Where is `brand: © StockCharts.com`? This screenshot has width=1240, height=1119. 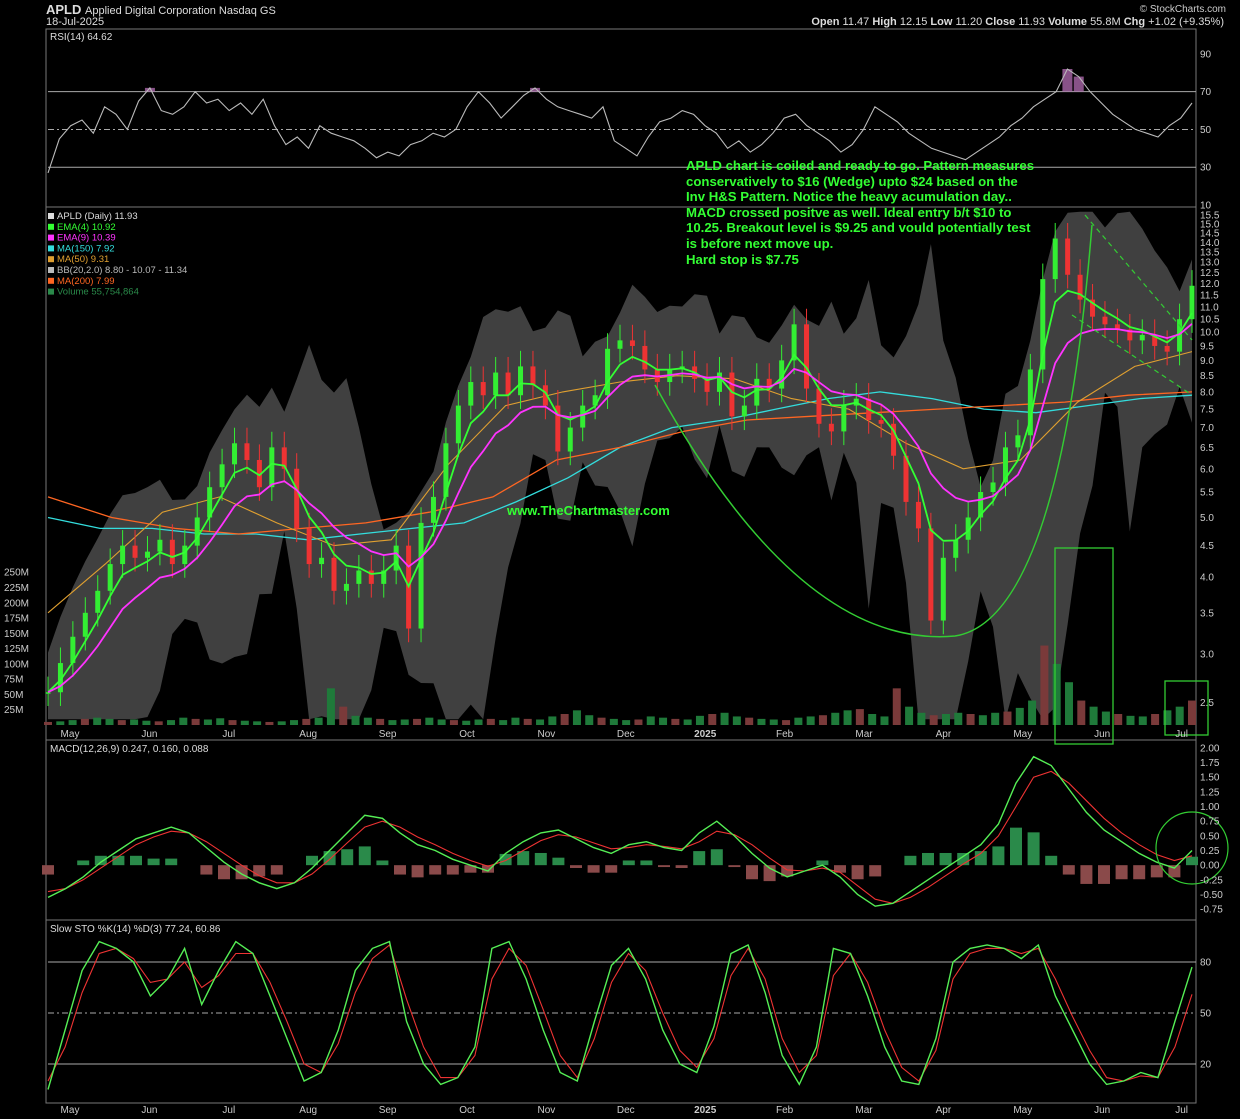 brand: © StockCharts.com is located at coordinates (1183, 9).